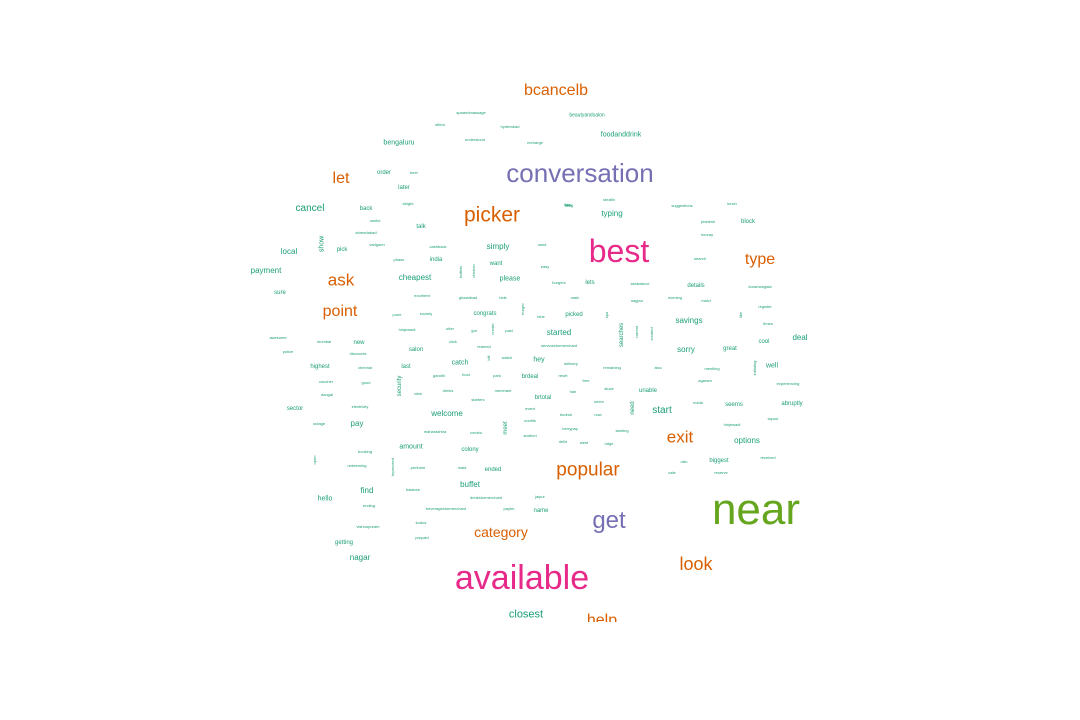  I want to click on cloud-word: hello, so click(325, 499).